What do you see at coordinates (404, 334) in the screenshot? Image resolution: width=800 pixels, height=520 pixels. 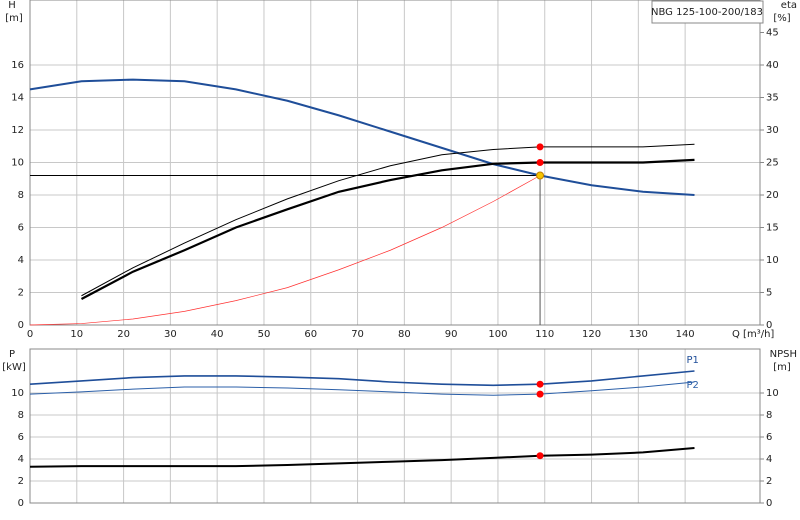 I see `x-tick-label: 80` at bounding box center [404, 334].